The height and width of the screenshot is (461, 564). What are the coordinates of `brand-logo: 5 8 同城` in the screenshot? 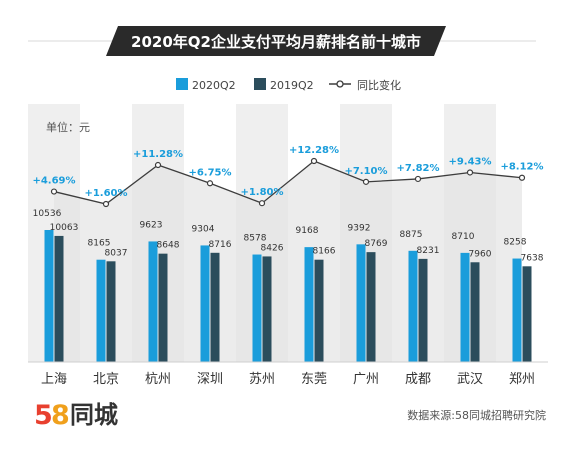 It's located at (76, 415).